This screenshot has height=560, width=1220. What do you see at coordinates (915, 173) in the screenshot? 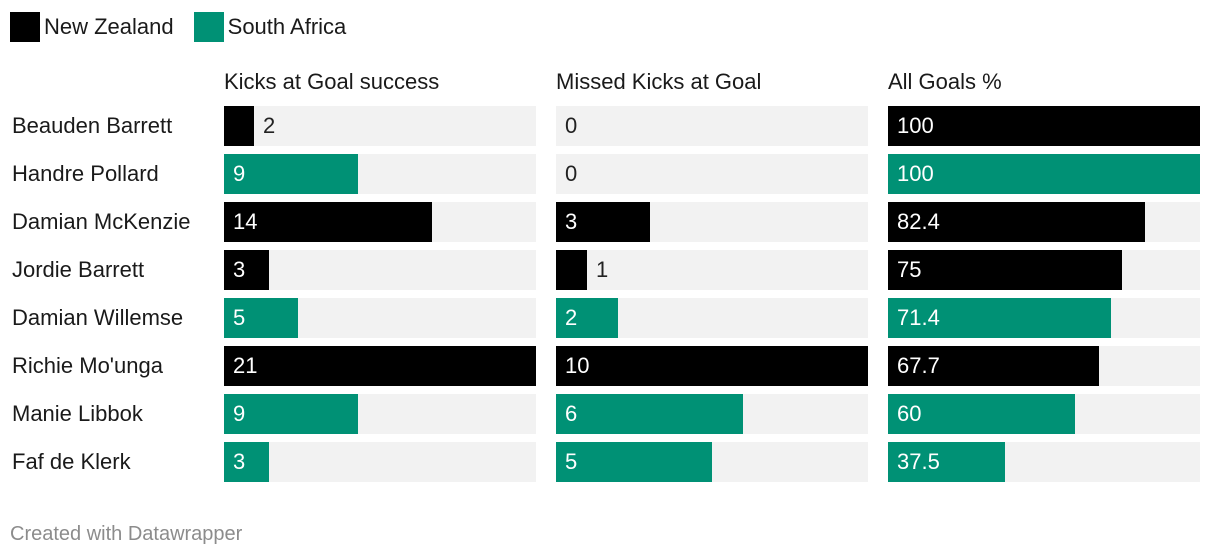
I see `value-label-pct-handre-pollard: 100` at bounding box center [915, 173].